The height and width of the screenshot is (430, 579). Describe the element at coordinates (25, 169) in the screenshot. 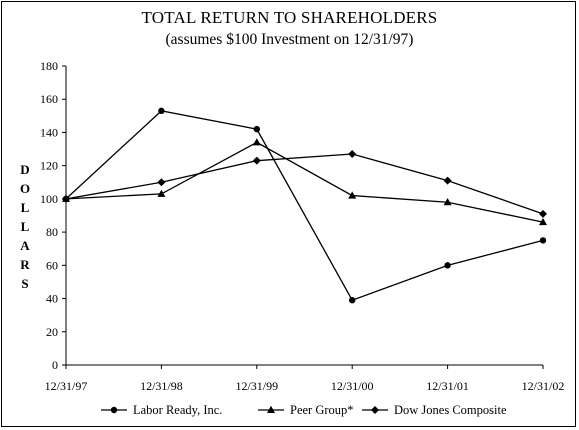

I see `y-axis-label-letter: D` at that location.